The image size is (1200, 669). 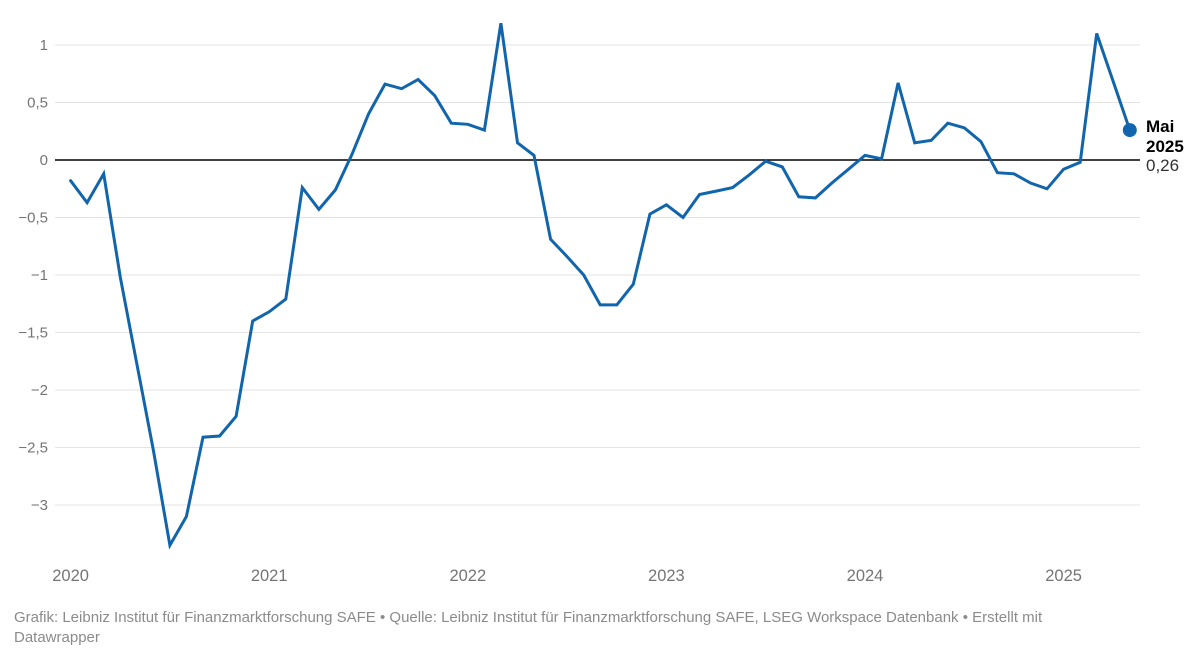 What do you see at coordinates (44, 160) in the screenshot?
I see `y-tick-label: 0` at bounding box center [44, 160].